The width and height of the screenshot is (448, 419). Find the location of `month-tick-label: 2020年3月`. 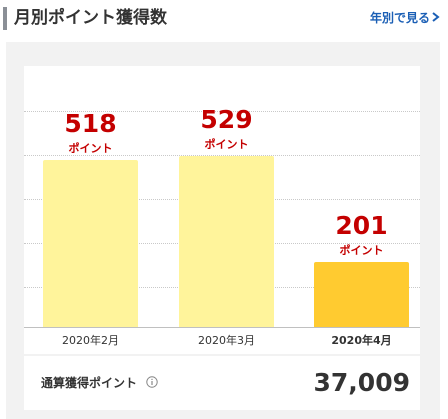

month-tick-label: 2020年3月 is located at coordinates (226, 340).